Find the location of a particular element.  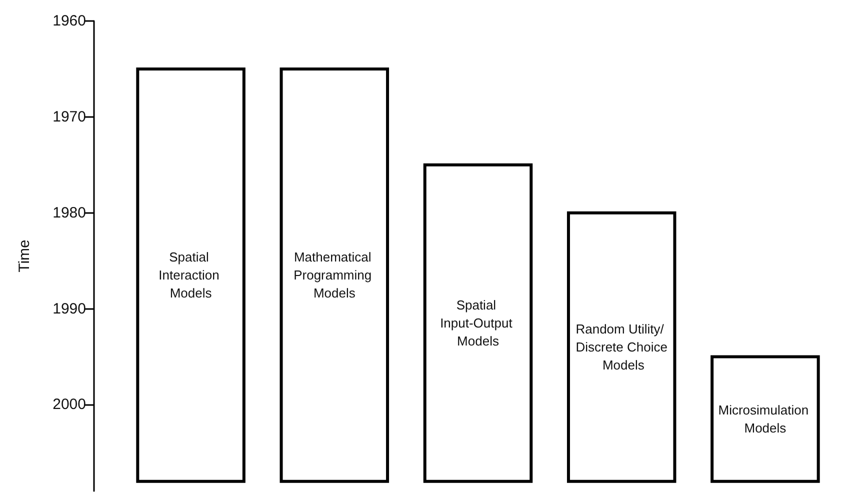

y-tick-label: 2000 is located at coordinates (69, 405).